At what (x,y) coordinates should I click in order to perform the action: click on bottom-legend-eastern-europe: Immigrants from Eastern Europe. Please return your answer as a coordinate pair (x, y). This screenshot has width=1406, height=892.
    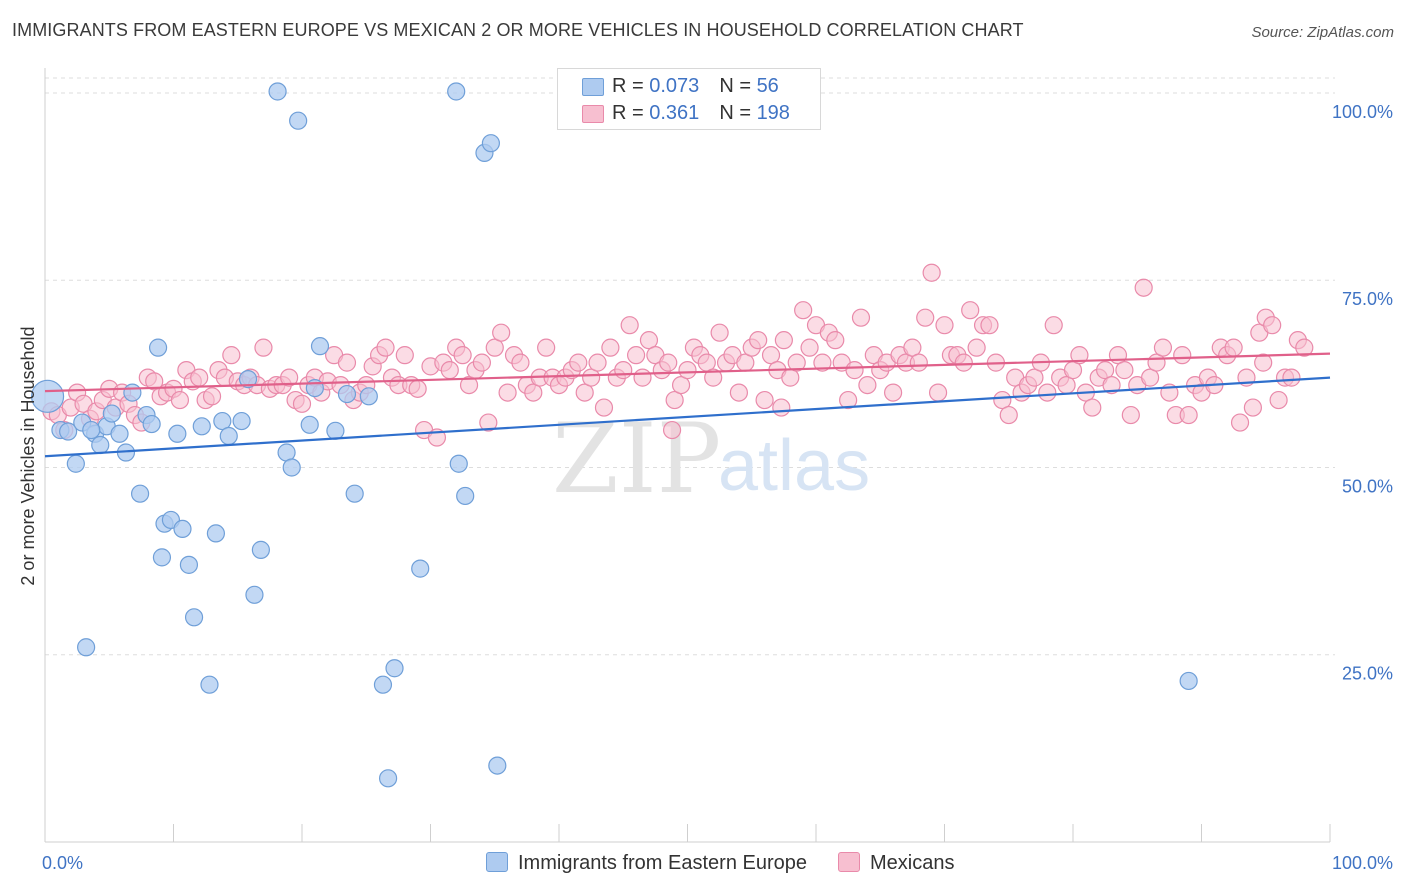
    Looking at the image, I should click on (646, 863).